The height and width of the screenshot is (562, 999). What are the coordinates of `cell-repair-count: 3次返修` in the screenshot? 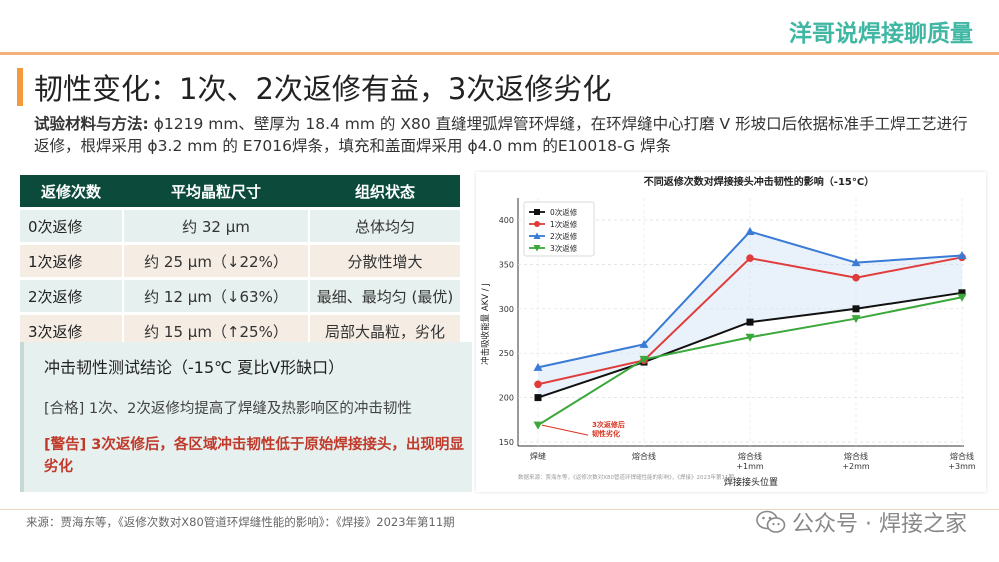 It's located at (71, 331).